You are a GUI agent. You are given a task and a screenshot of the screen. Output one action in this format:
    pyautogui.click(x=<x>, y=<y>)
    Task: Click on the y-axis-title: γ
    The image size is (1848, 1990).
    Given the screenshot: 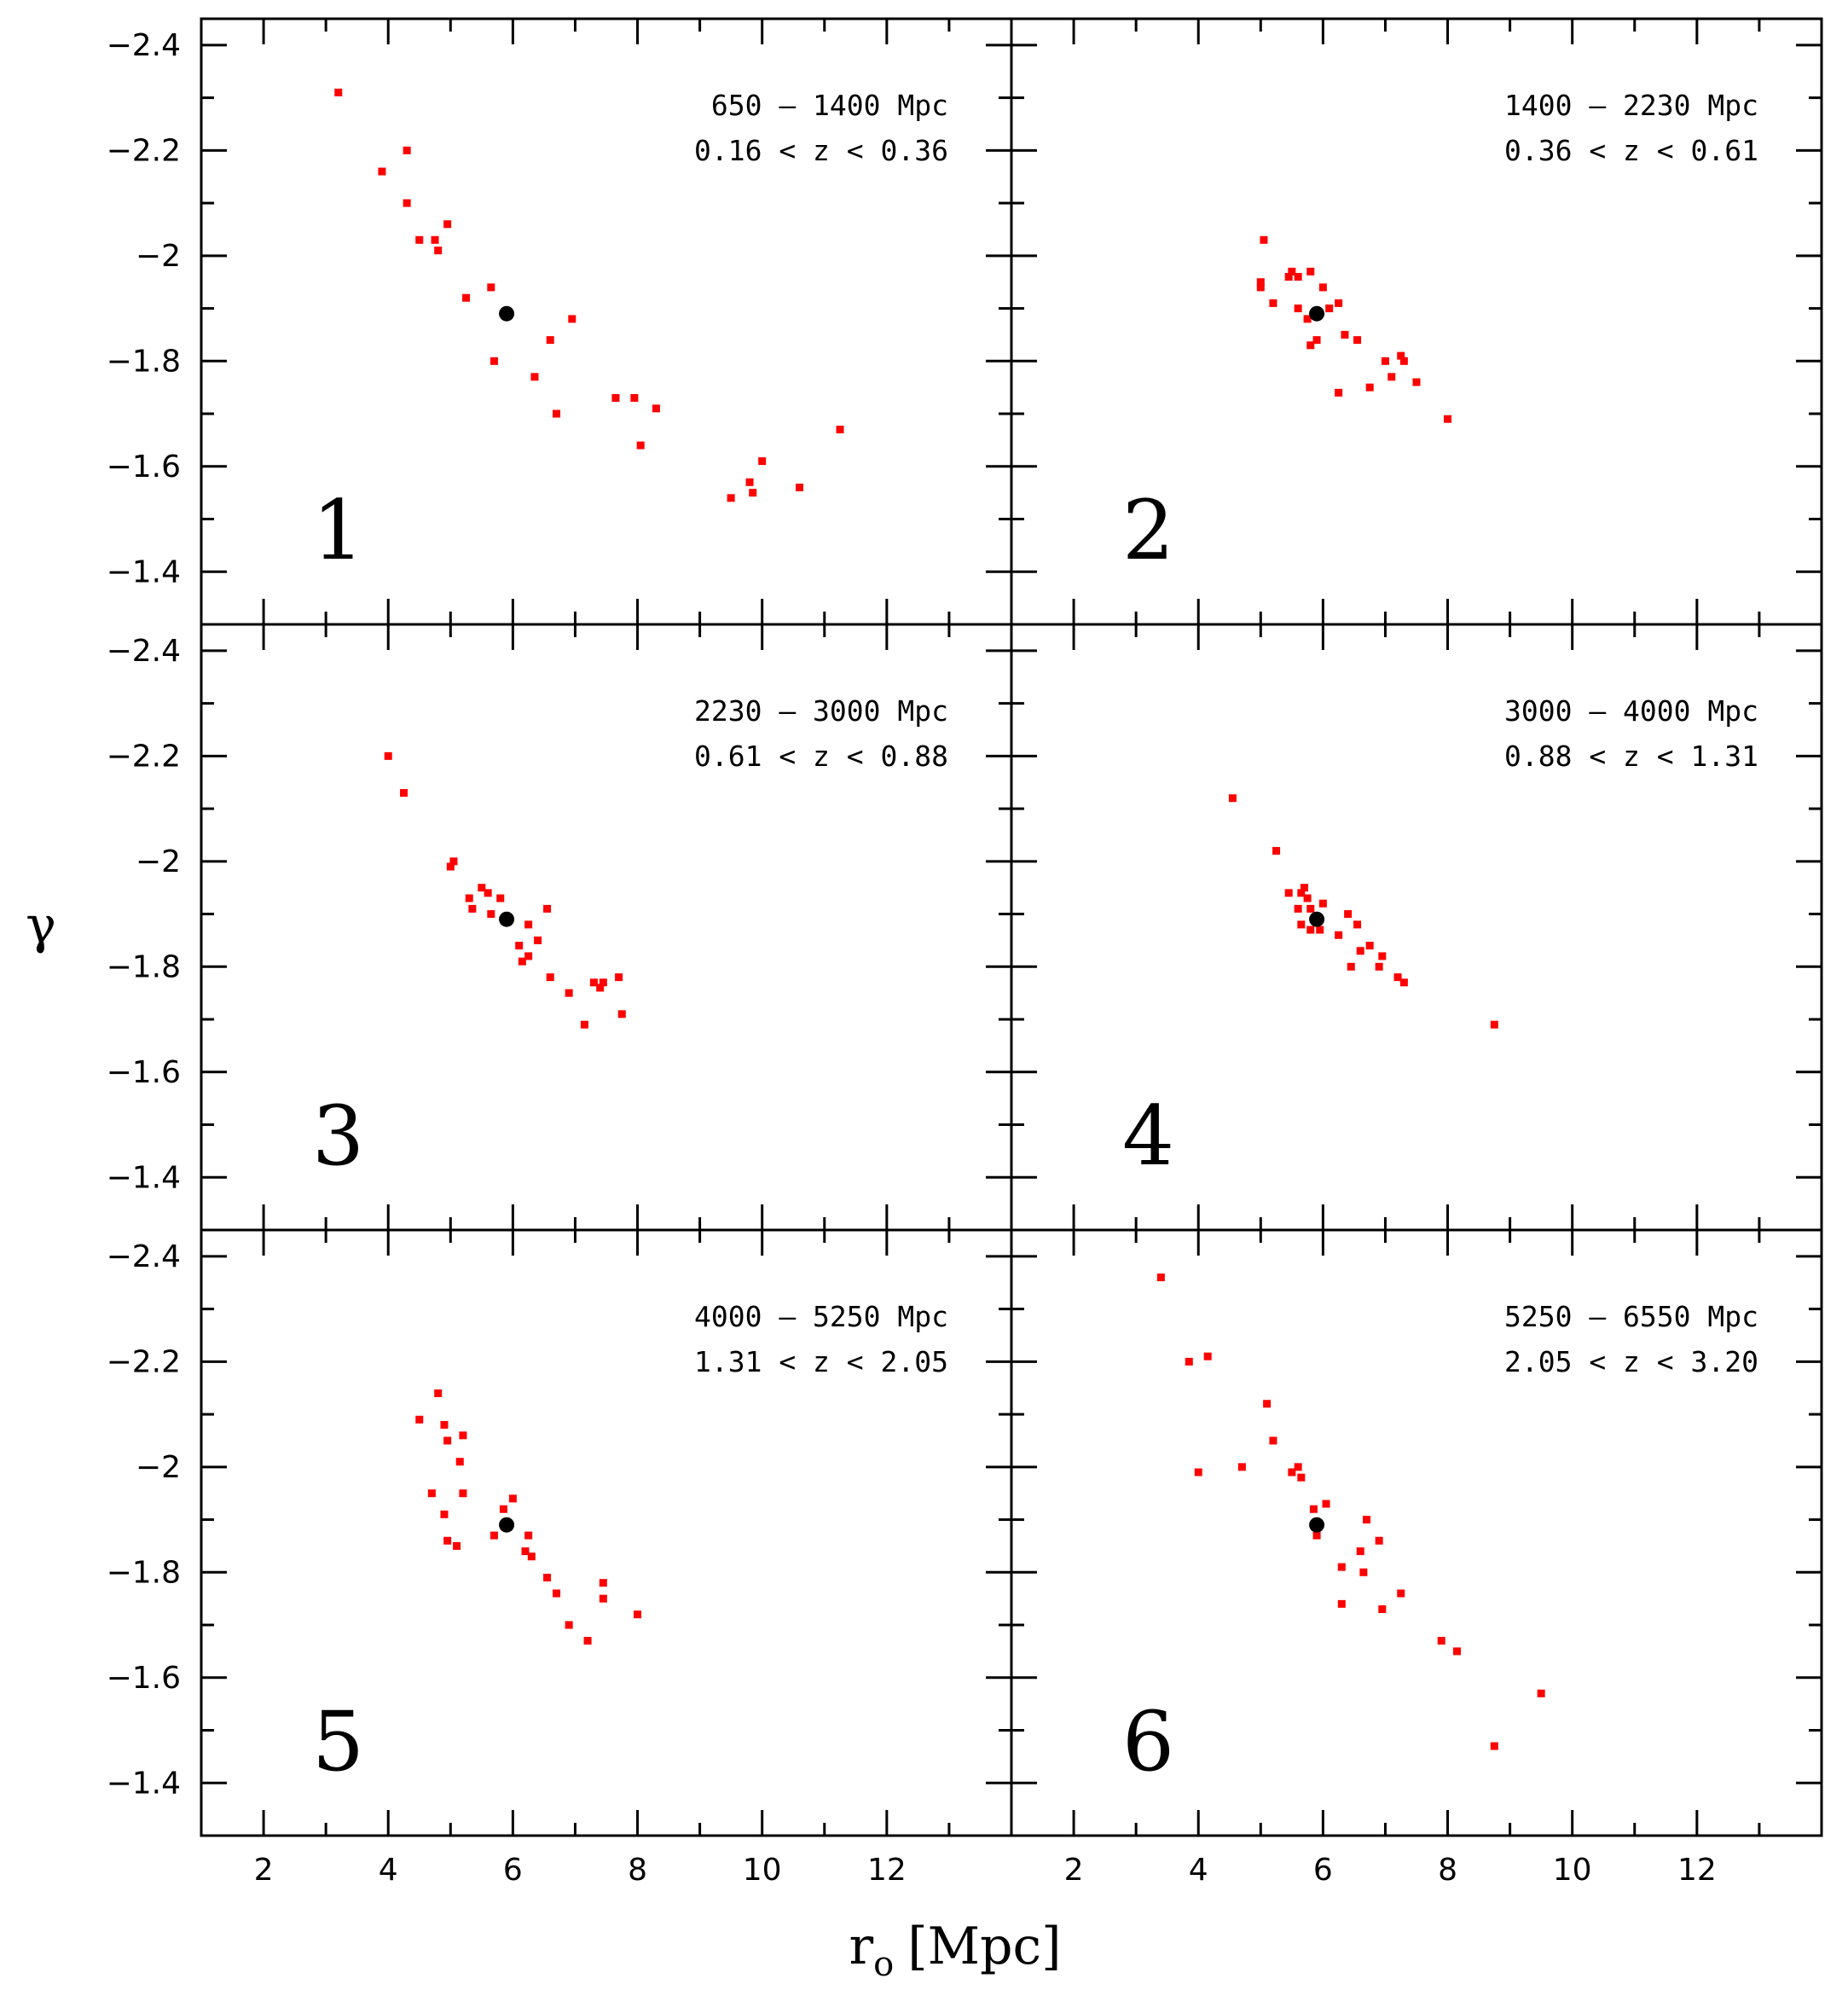 What is the action you would take?
    pyautogui.click(x=41, y=925)
    